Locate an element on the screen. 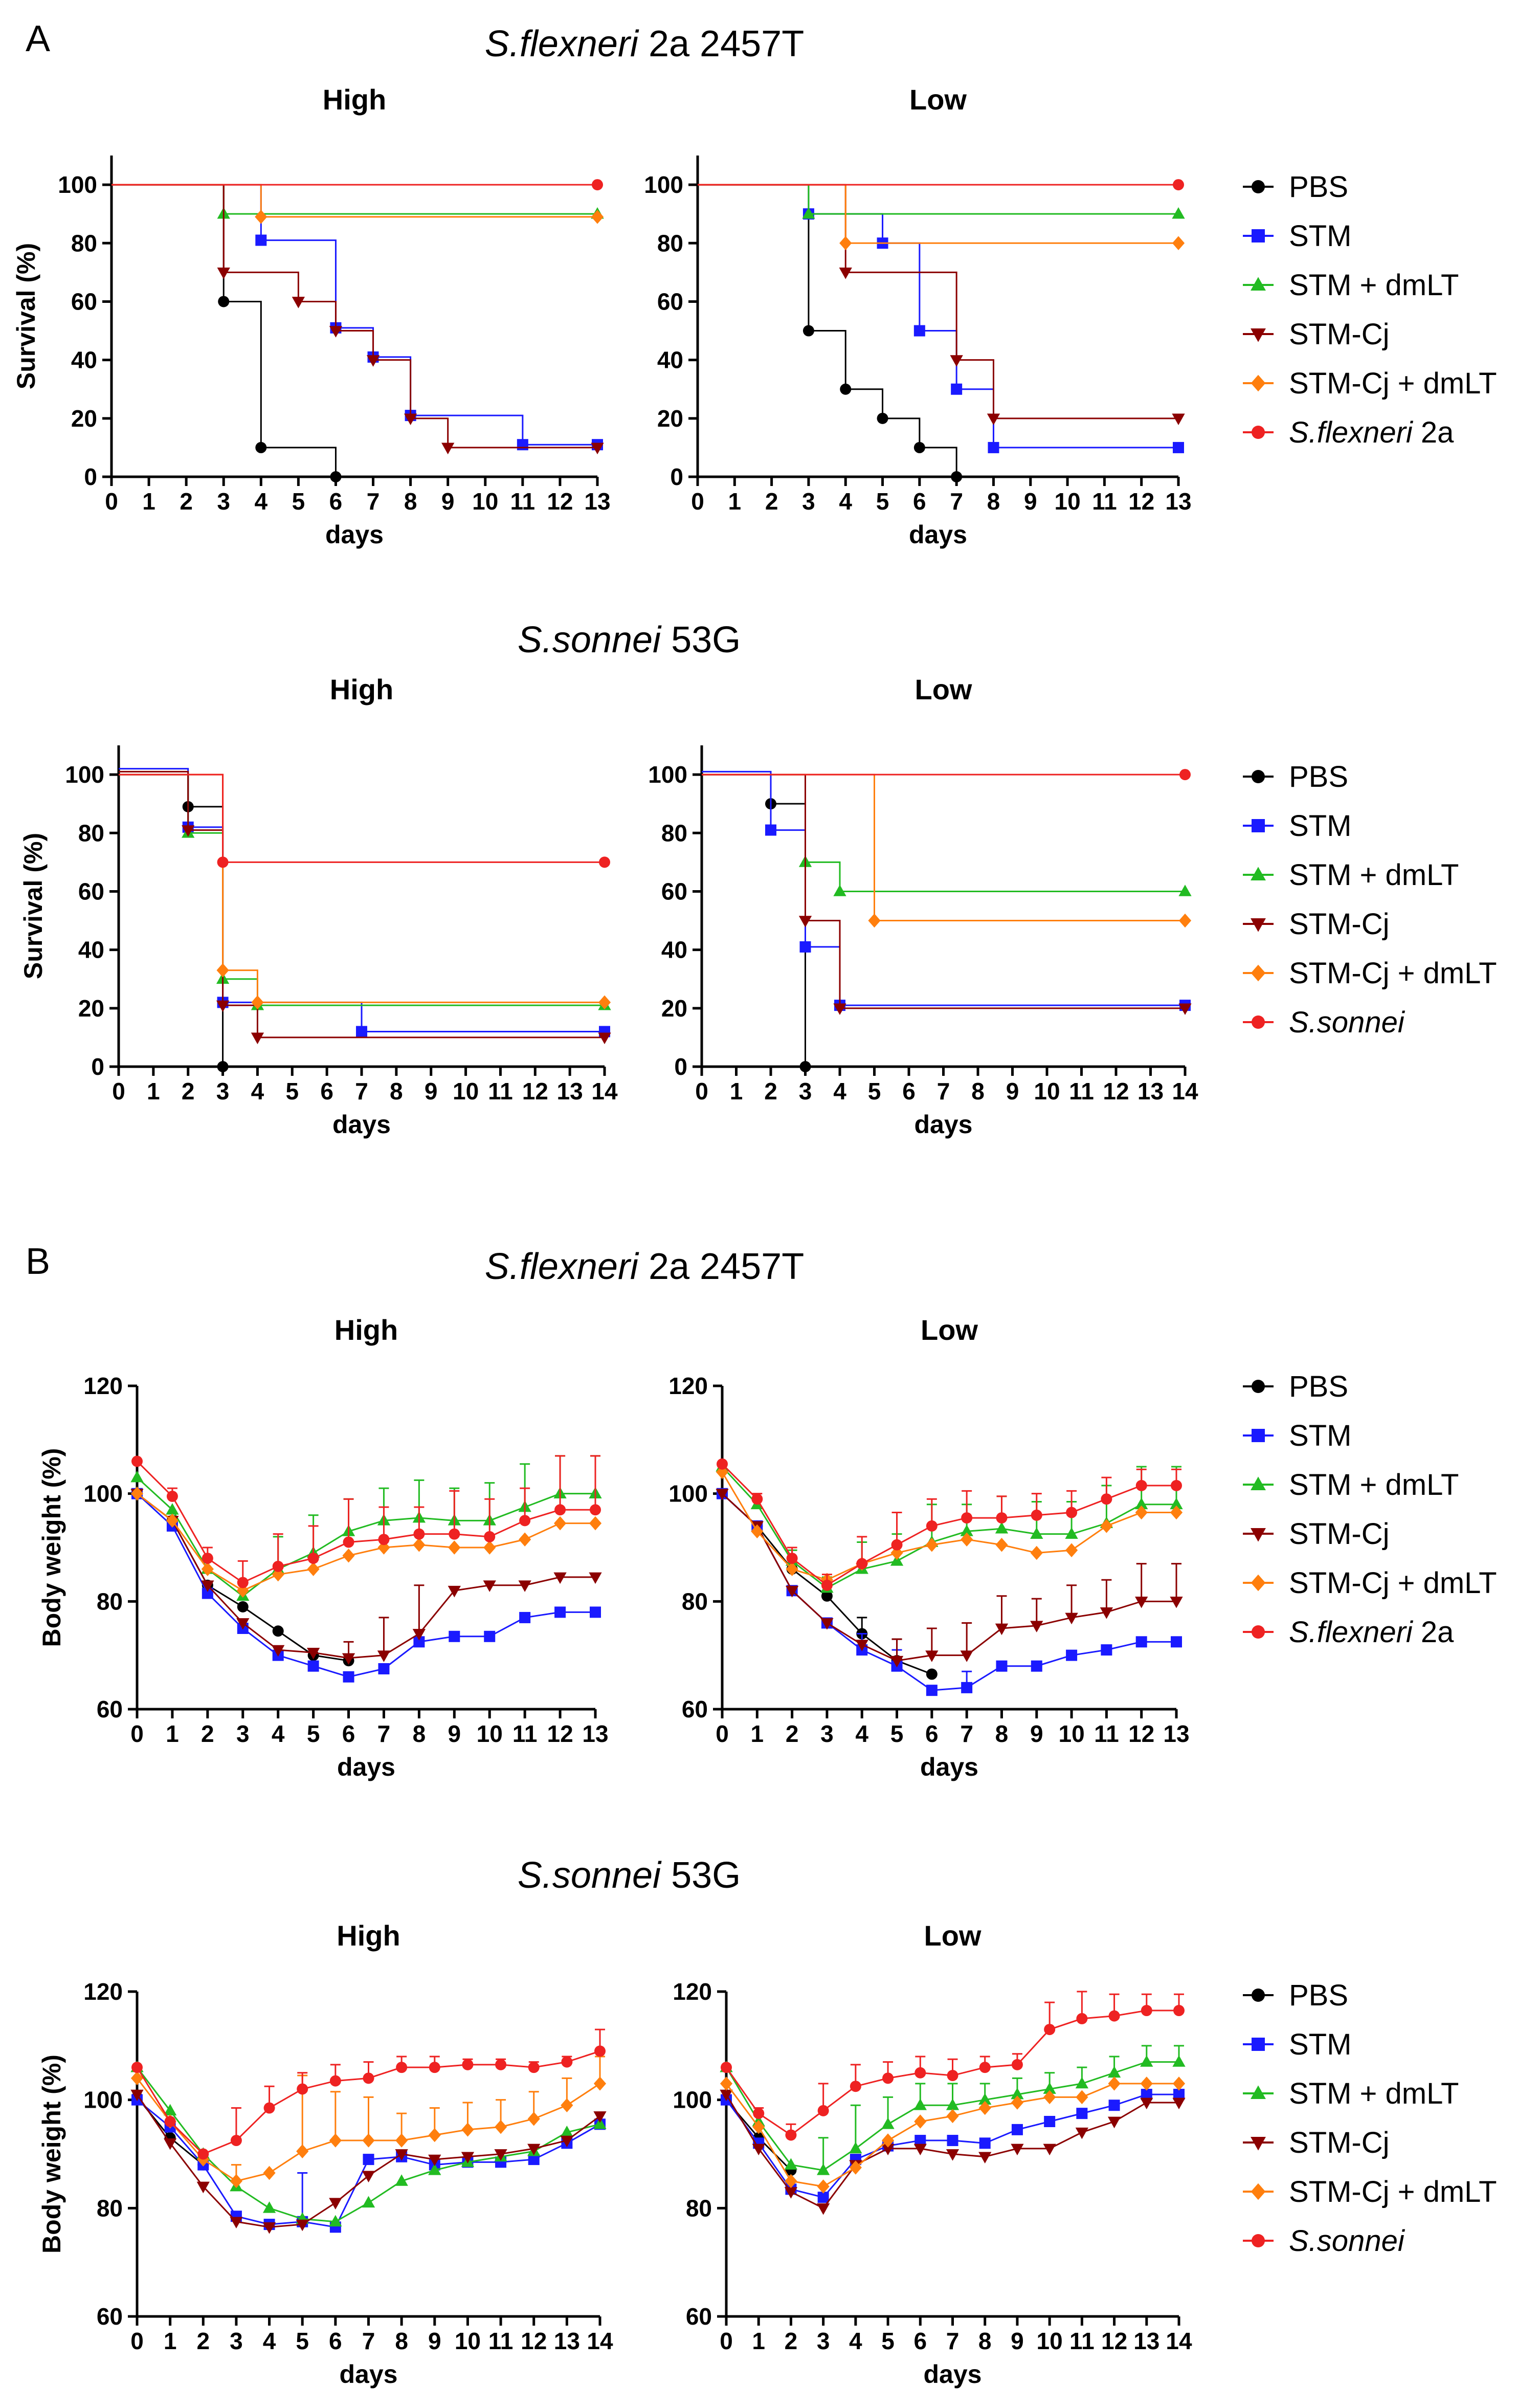 The height and width of the screenshot is (2408, 1539). series-s-sonnei is located at coordinates (946, 775).